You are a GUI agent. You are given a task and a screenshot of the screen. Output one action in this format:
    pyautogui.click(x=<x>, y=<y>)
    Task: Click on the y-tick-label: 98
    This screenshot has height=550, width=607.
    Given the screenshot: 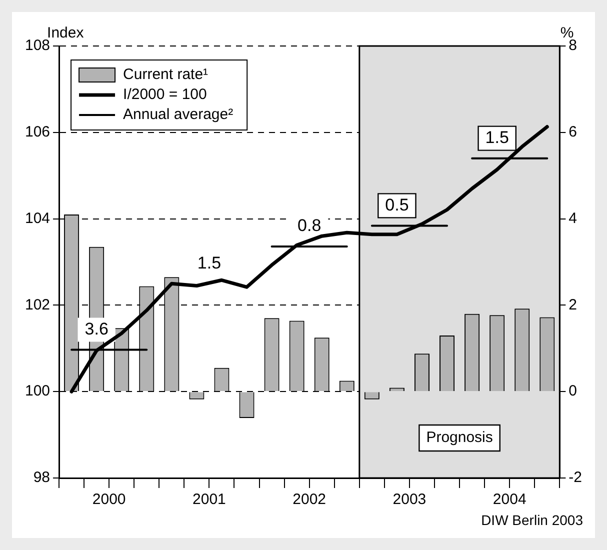 What is the action you would take?
    pyautogui.click(x=41, y=477)
    